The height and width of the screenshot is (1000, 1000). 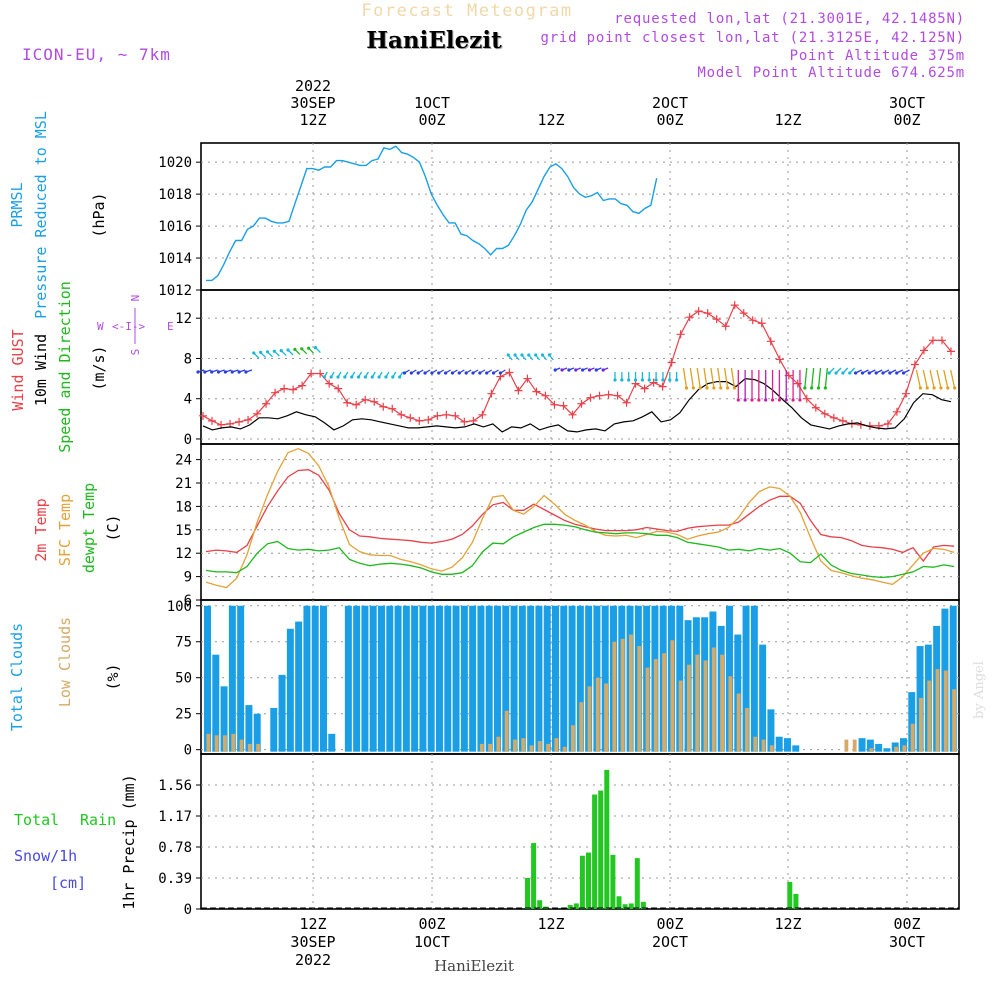 I want to click on wind-title-gust: Wind GUST, so click(x=18, y=369).